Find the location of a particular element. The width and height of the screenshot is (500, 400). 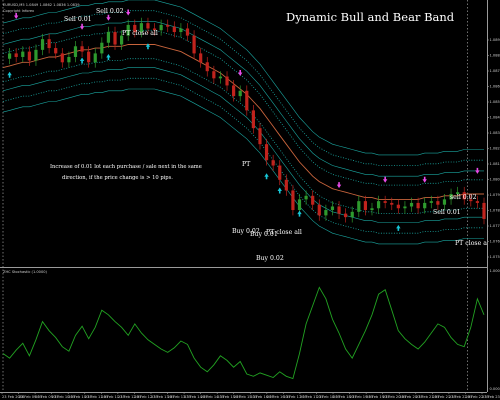

price-tick-label: 1.0820 is located at coordinates (495, 149).